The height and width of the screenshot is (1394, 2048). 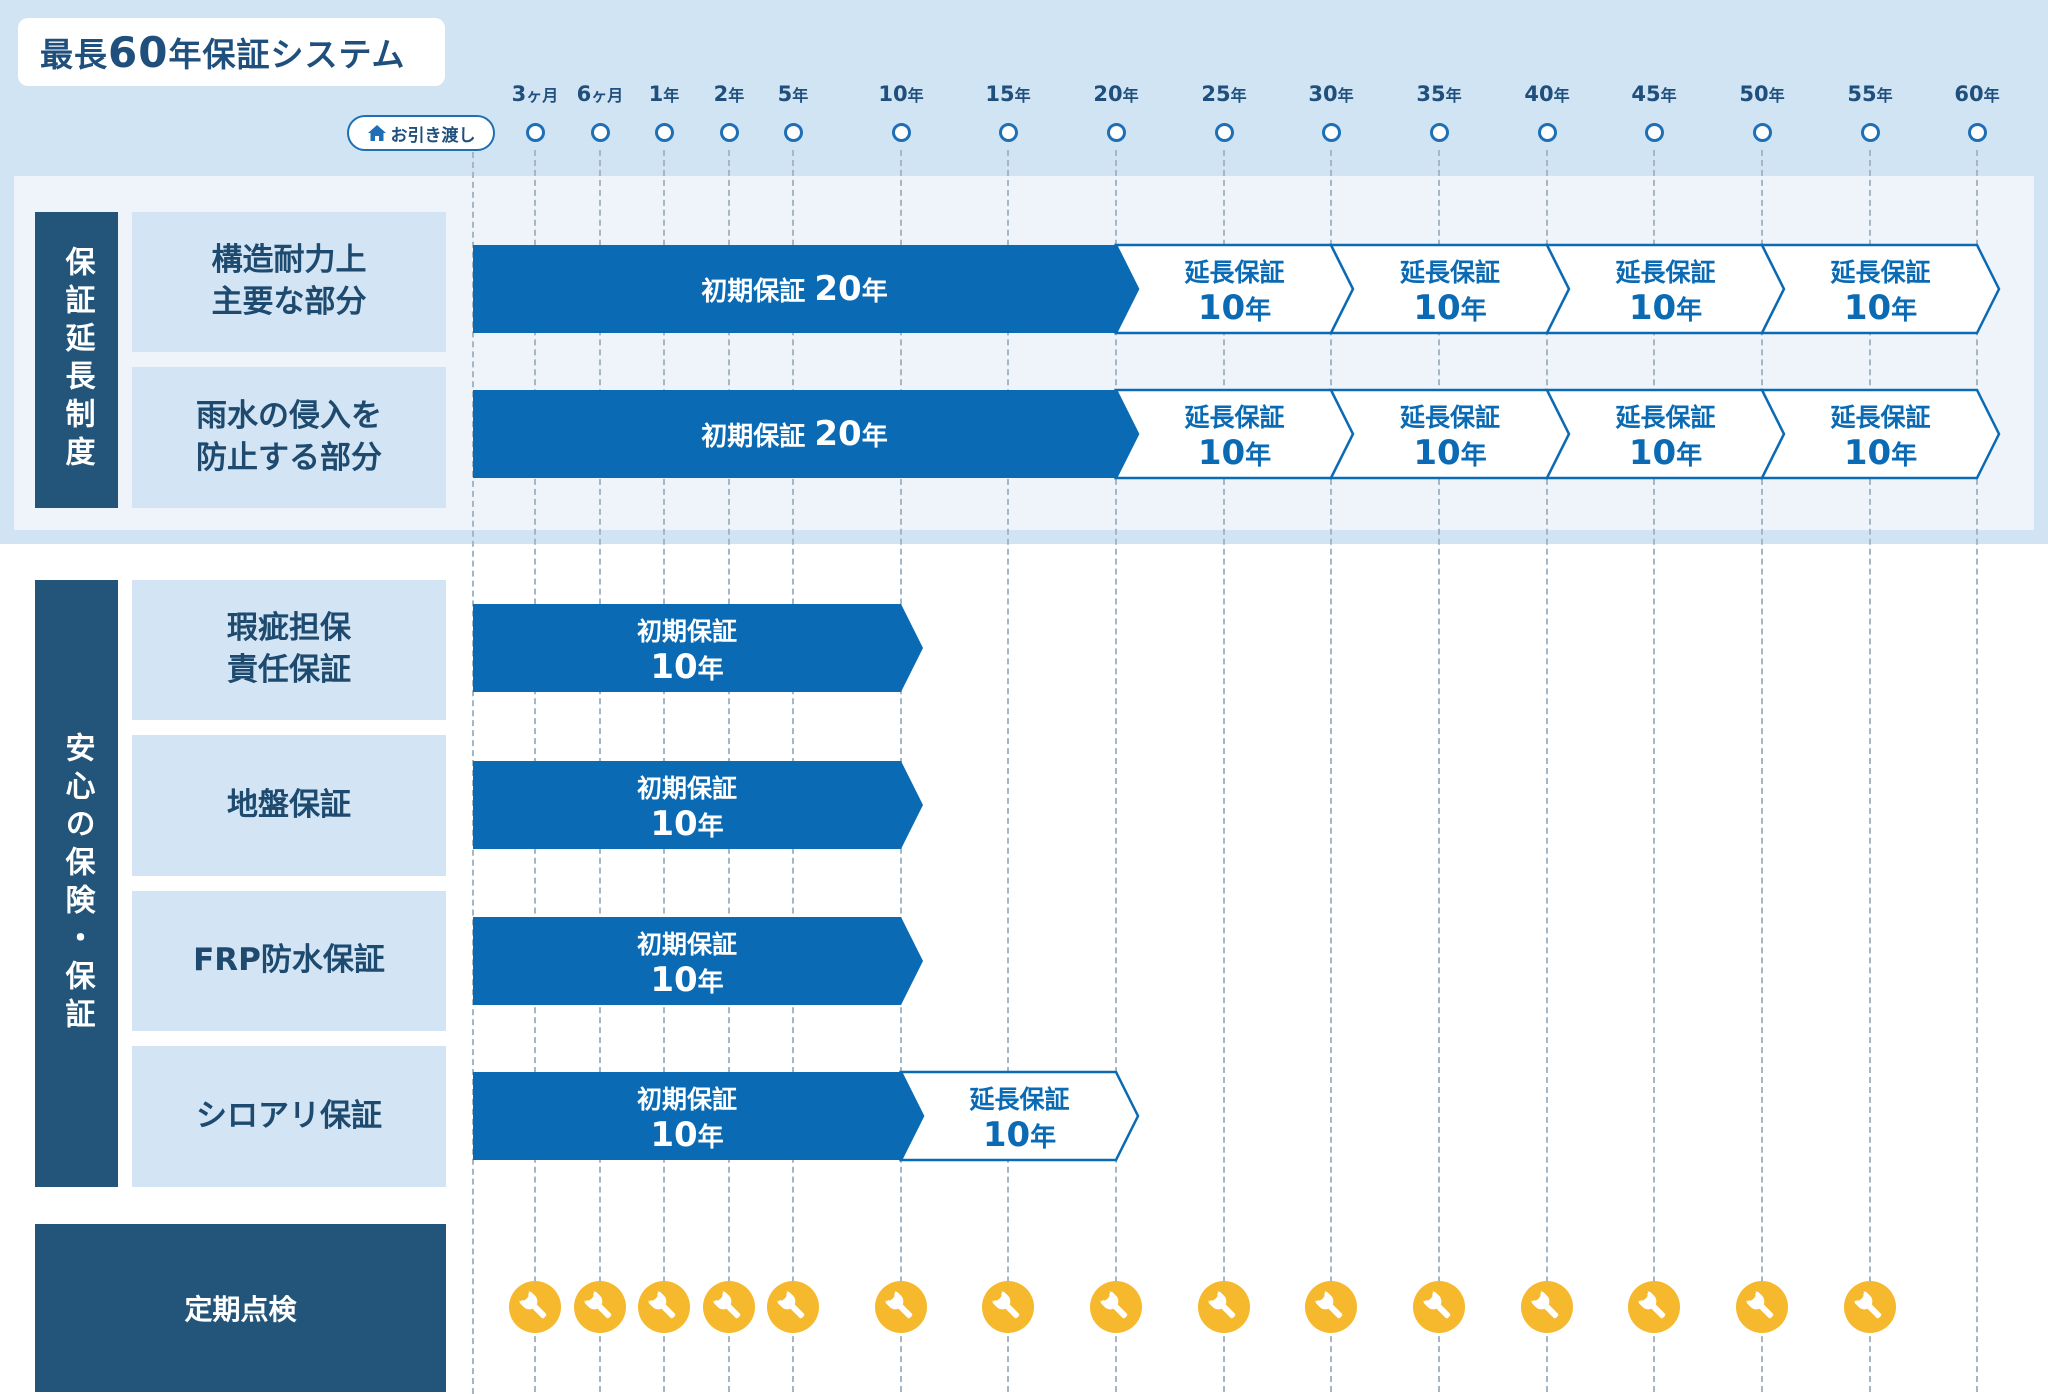 I want to click on initial-bar-text: 初期保証 20年, so click(x=794, y=434).